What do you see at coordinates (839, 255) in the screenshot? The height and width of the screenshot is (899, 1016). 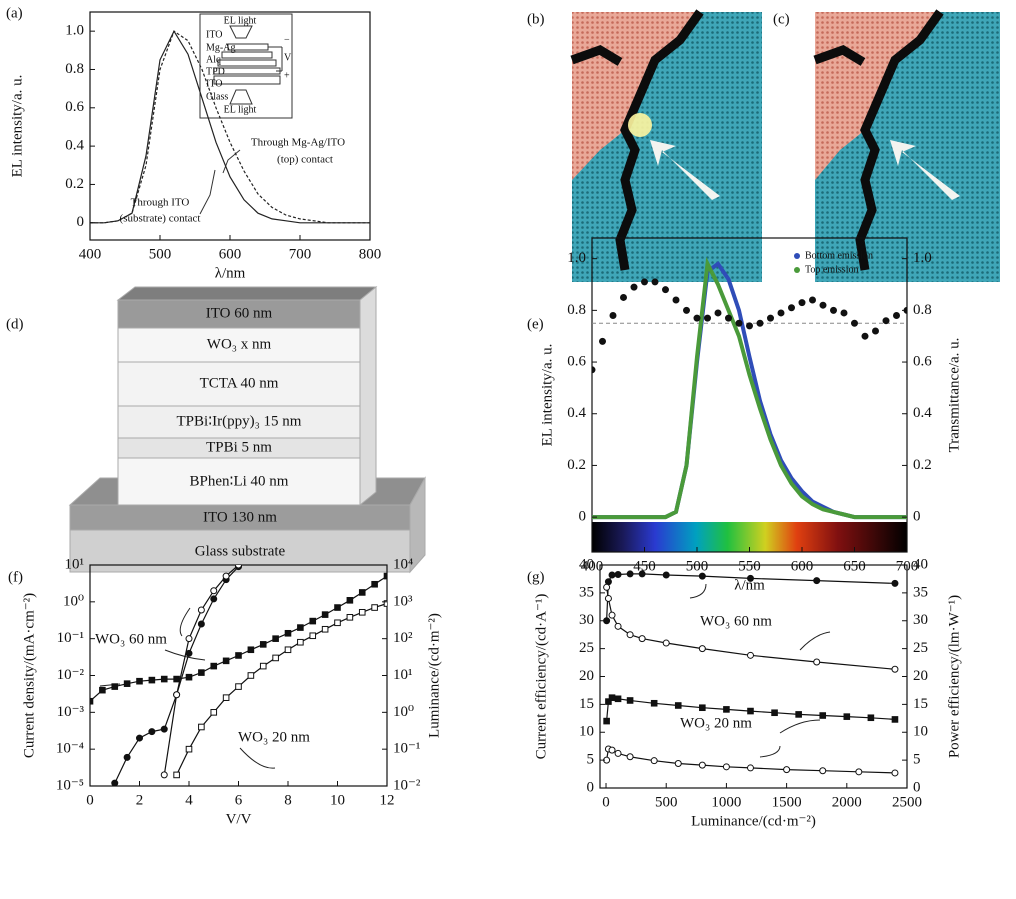 I see `legend-label: Bottom emission` at bounding box center [839, 255].